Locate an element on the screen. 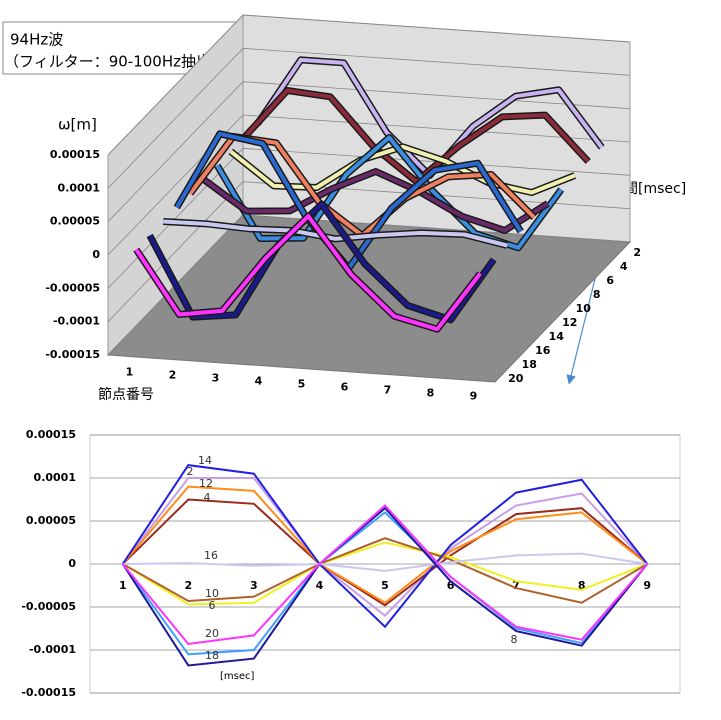 Image resolution: width=721 pixels, height=720 pixels. depth-tick-label: 8 is located at coordinates (597, 294).